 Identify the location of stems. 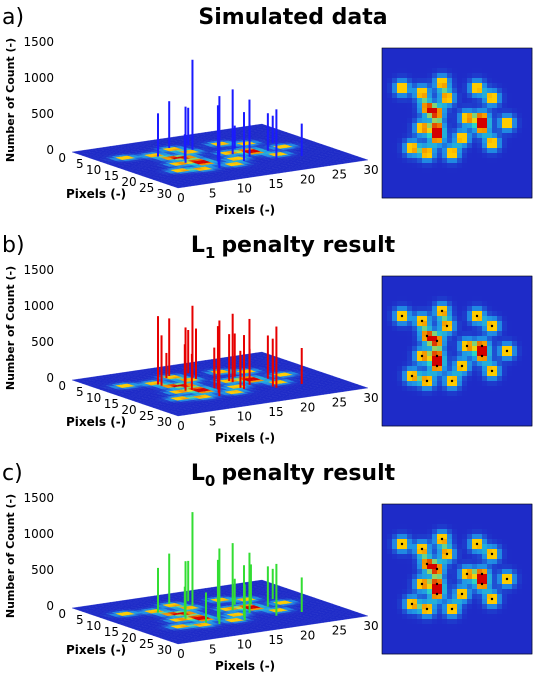
(230, 351).